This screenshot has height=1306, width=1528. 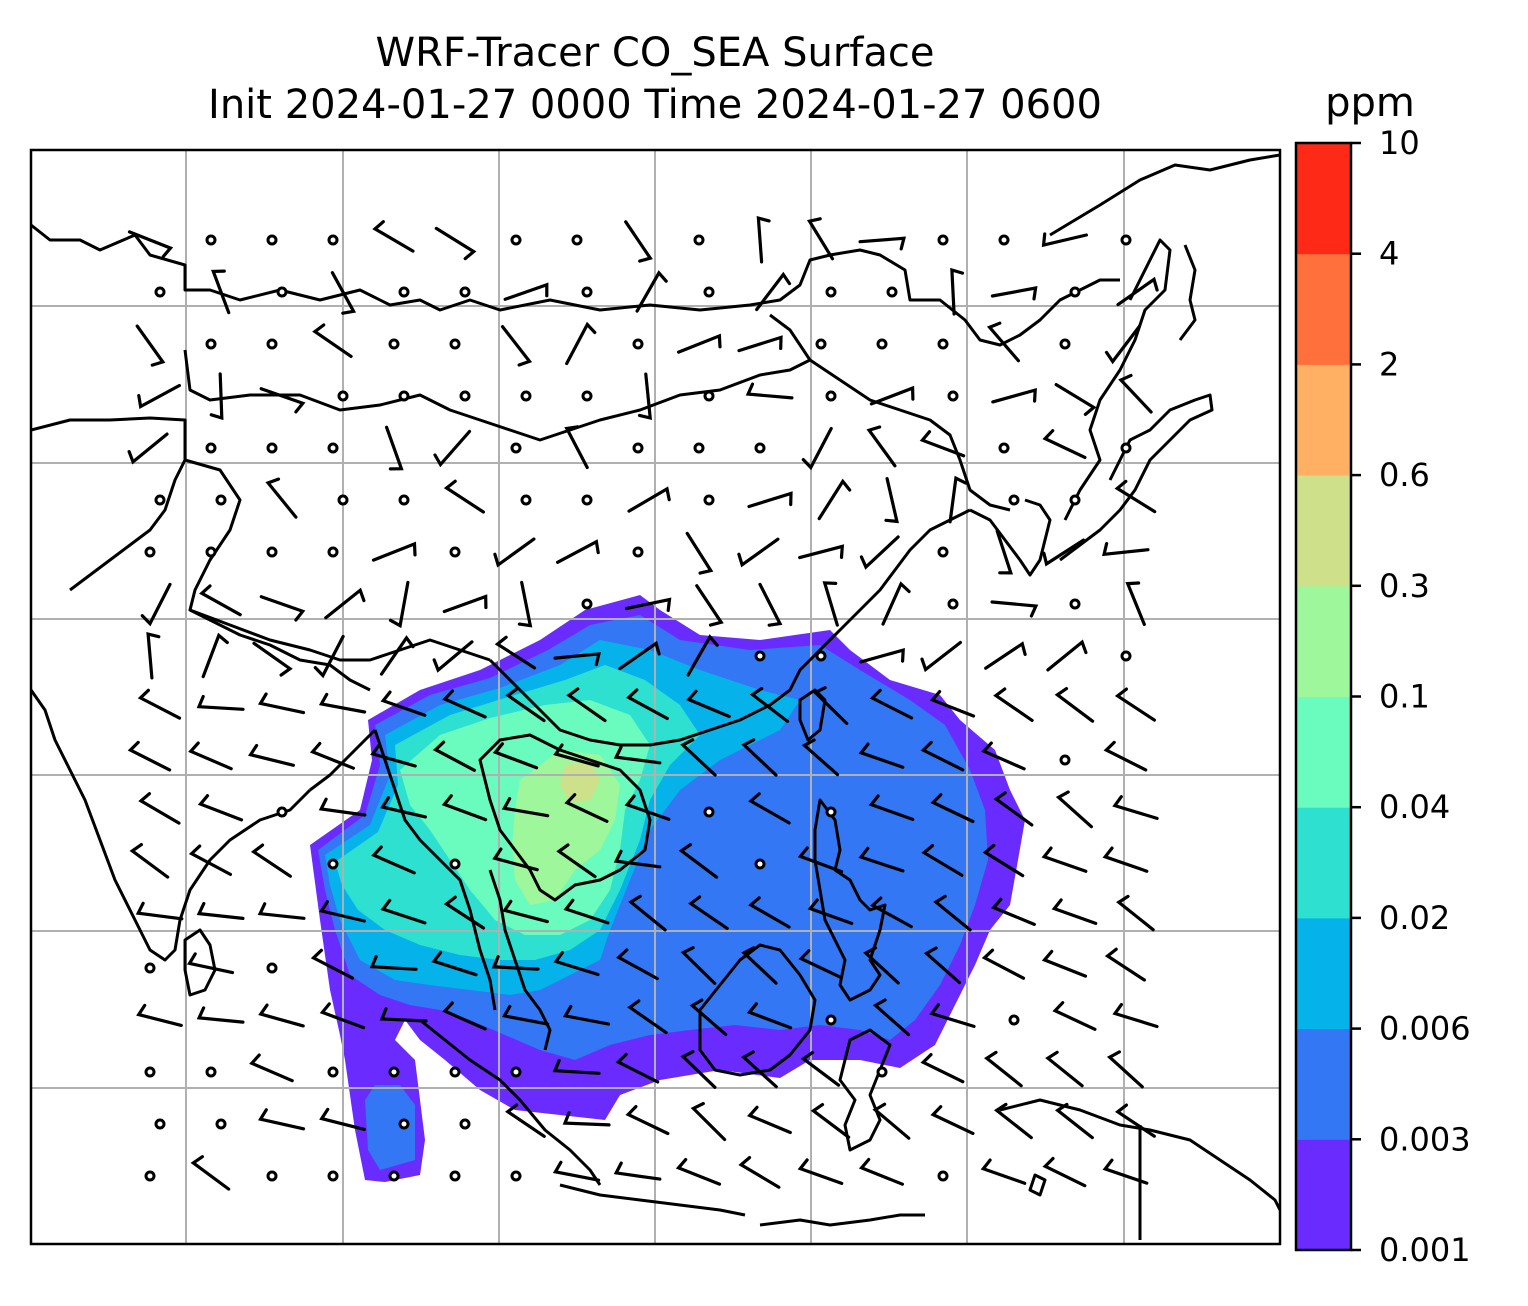 What do you see at coordinates (1425, 1139) in the screenshot?
I see `colorbar-tick-label: 0.003` at bounding box center [1425, 1139].